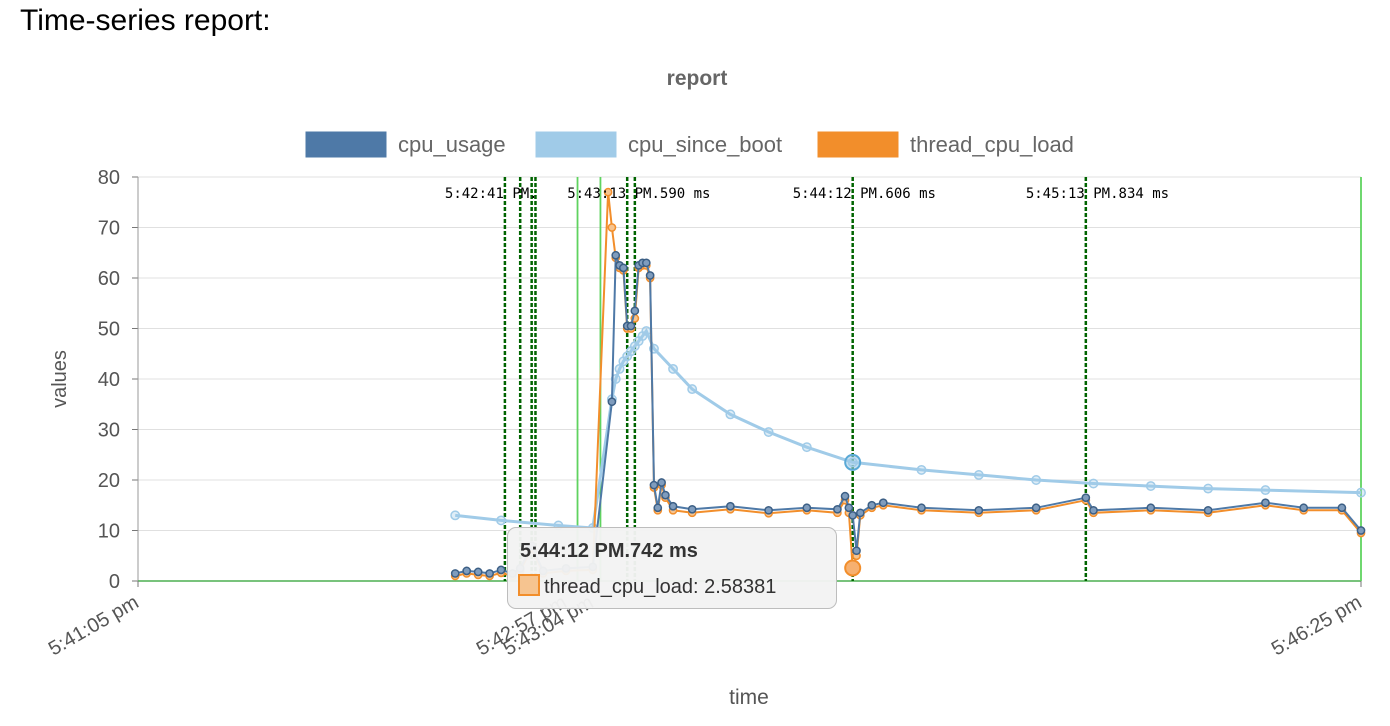 This screenshot has width=1390, height=726. Describe the element at coordinates (491, 194) in the screenshot. I see `marker-annotation: 5:42:41 PM.` at that location.